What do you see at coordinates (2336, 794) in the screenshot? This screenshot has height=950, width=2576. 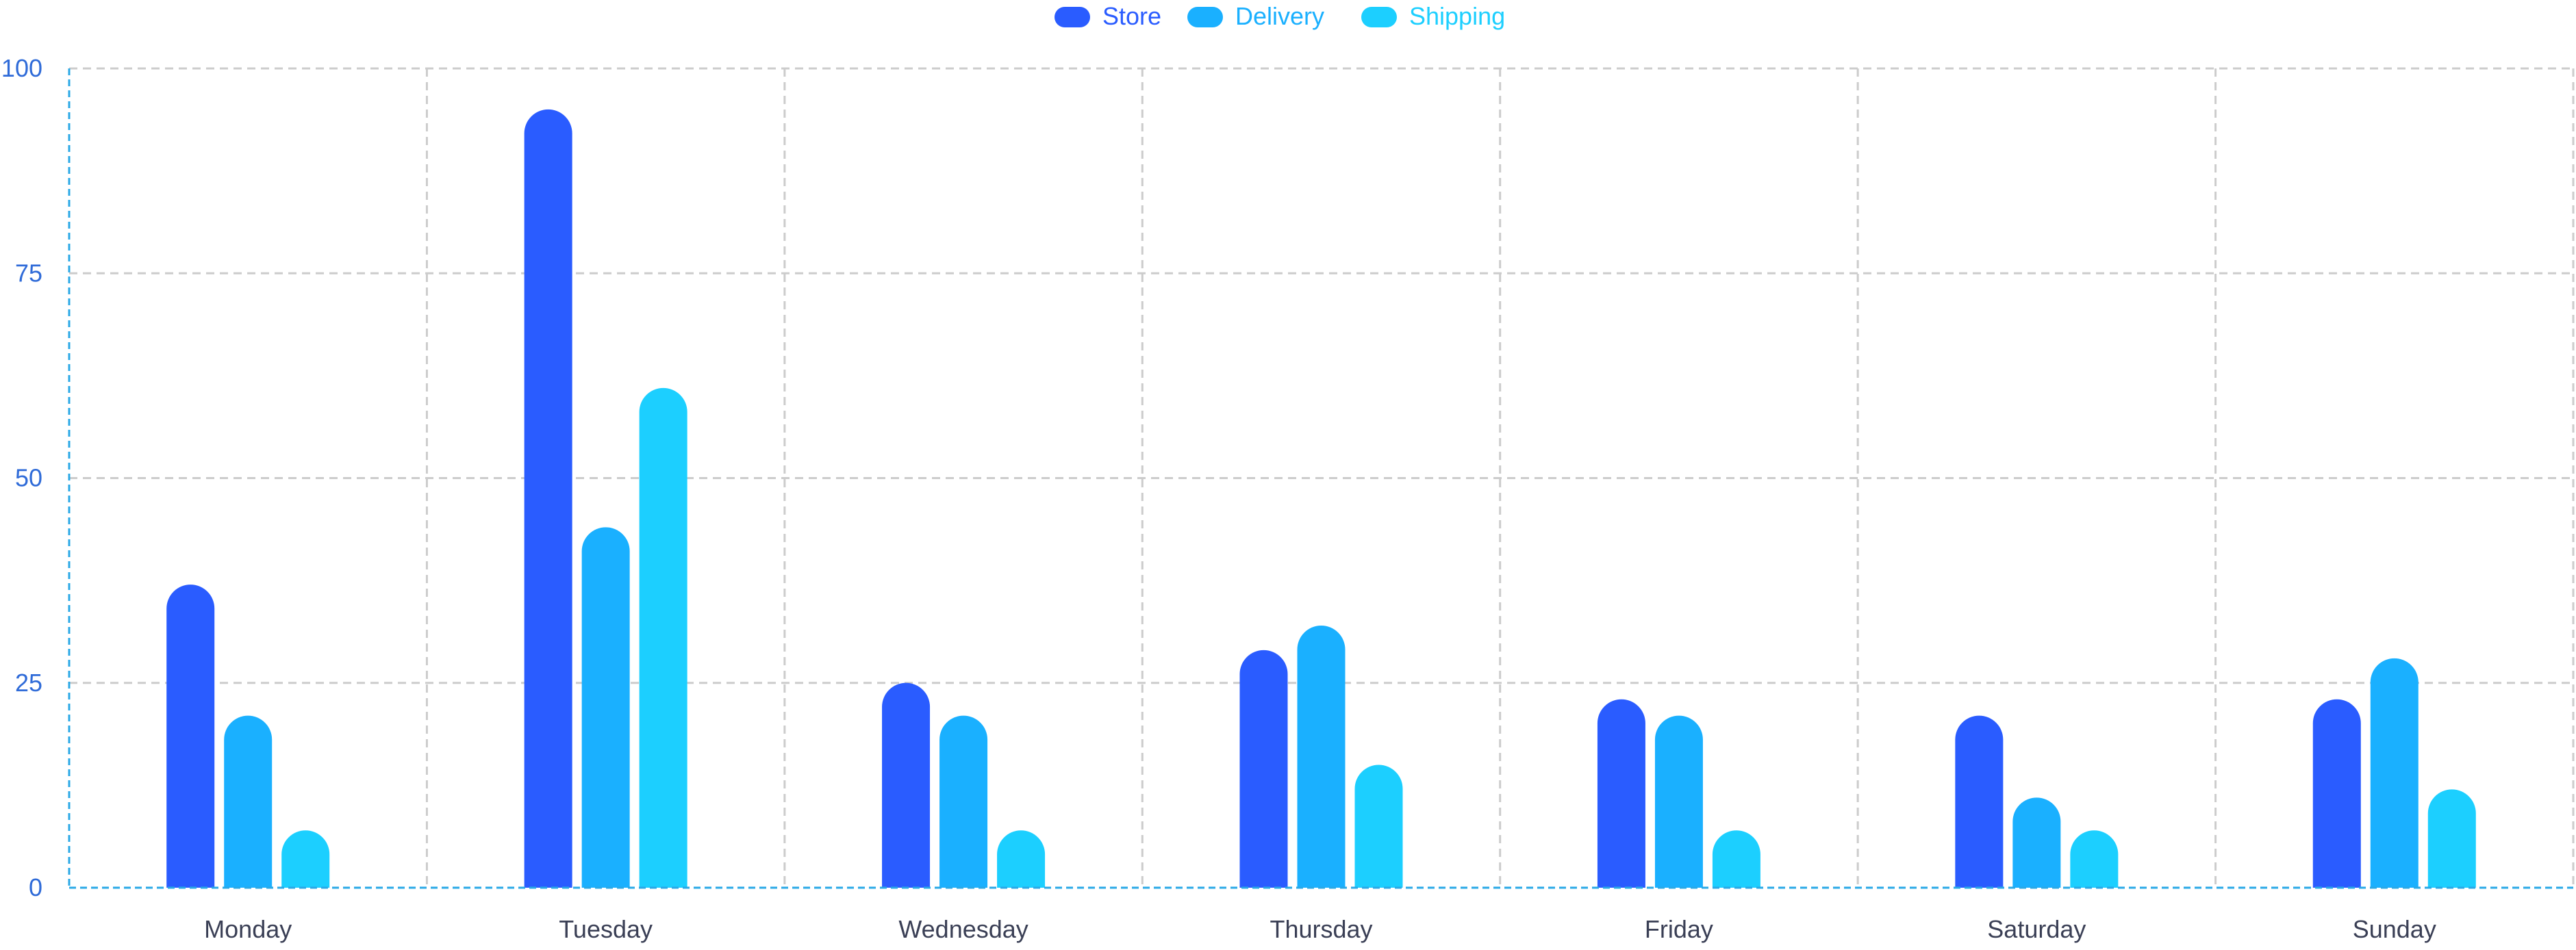 I see `bar-store-sunday` at bounding box center [2336, 794].